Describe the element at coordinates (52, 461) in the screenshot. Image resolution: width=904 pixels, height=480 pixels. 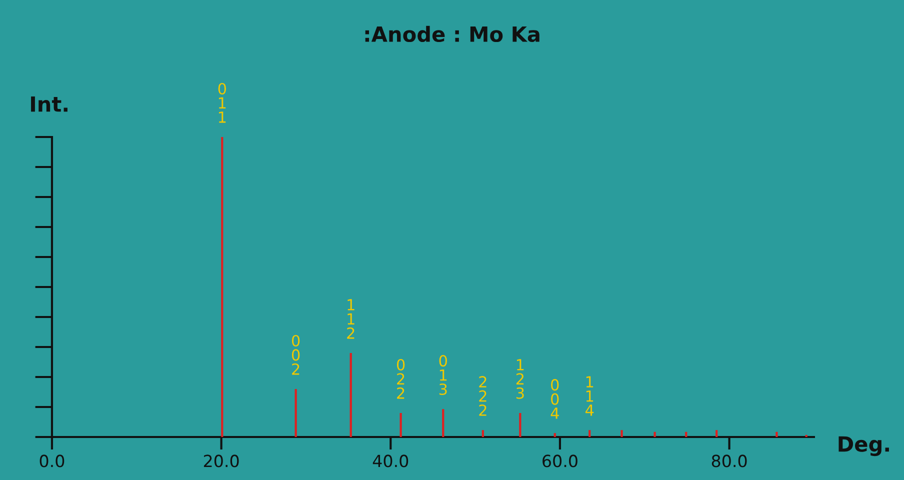
I see `x-tick-label: 0.0` at that location.